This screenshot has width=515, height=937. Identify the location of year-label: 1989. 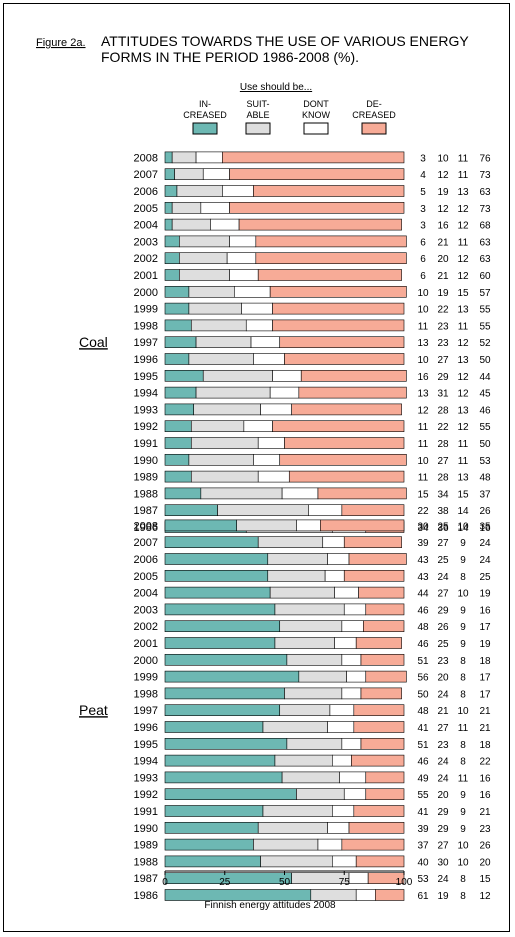
(146, 478).